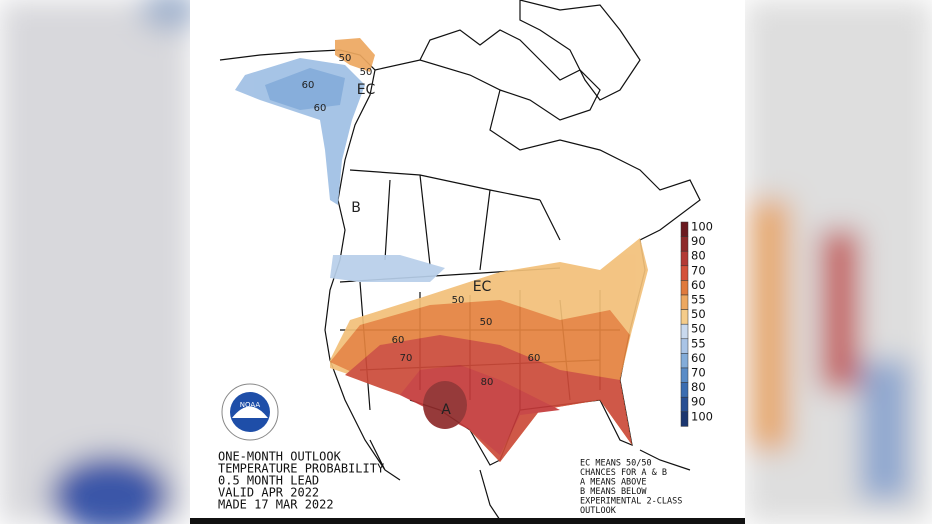 This screenshot has height=524, width=932. I want to click on title-line: 0.5 MONTH LEAD, so click(268, 481).